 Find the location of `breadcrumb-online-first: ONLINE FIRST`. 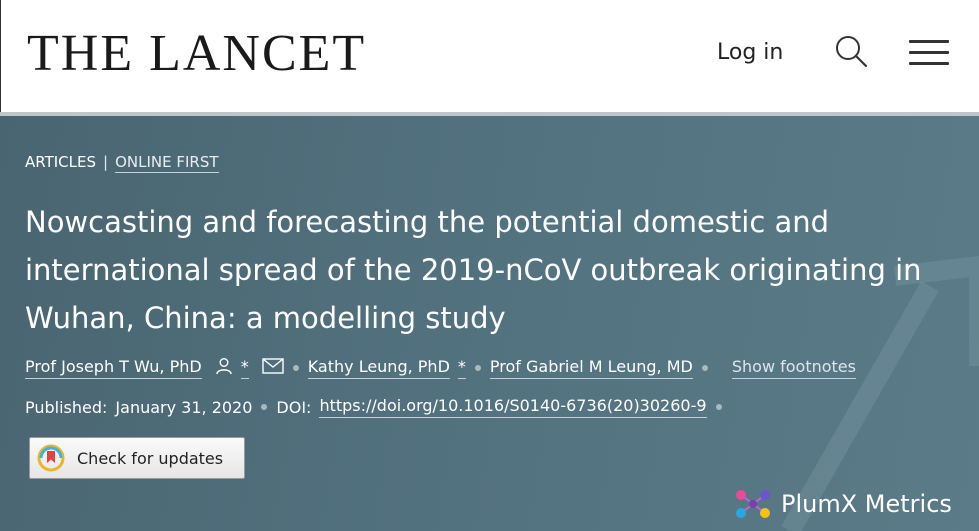

breadcrumb-online-first: ONLINE FIRST is located at coordinates (167, 163).